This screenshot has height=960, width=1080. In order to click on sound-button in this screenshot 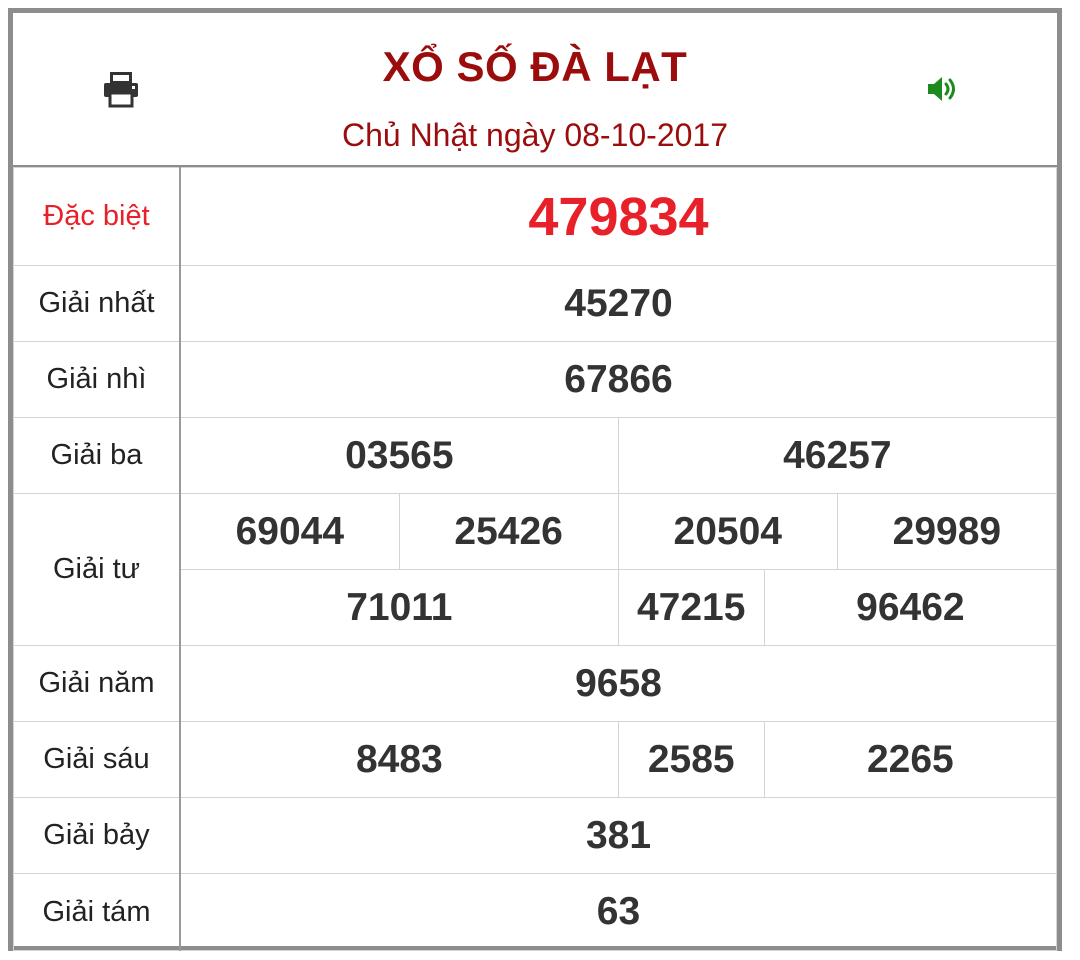, I will do `click(943, 89)`.